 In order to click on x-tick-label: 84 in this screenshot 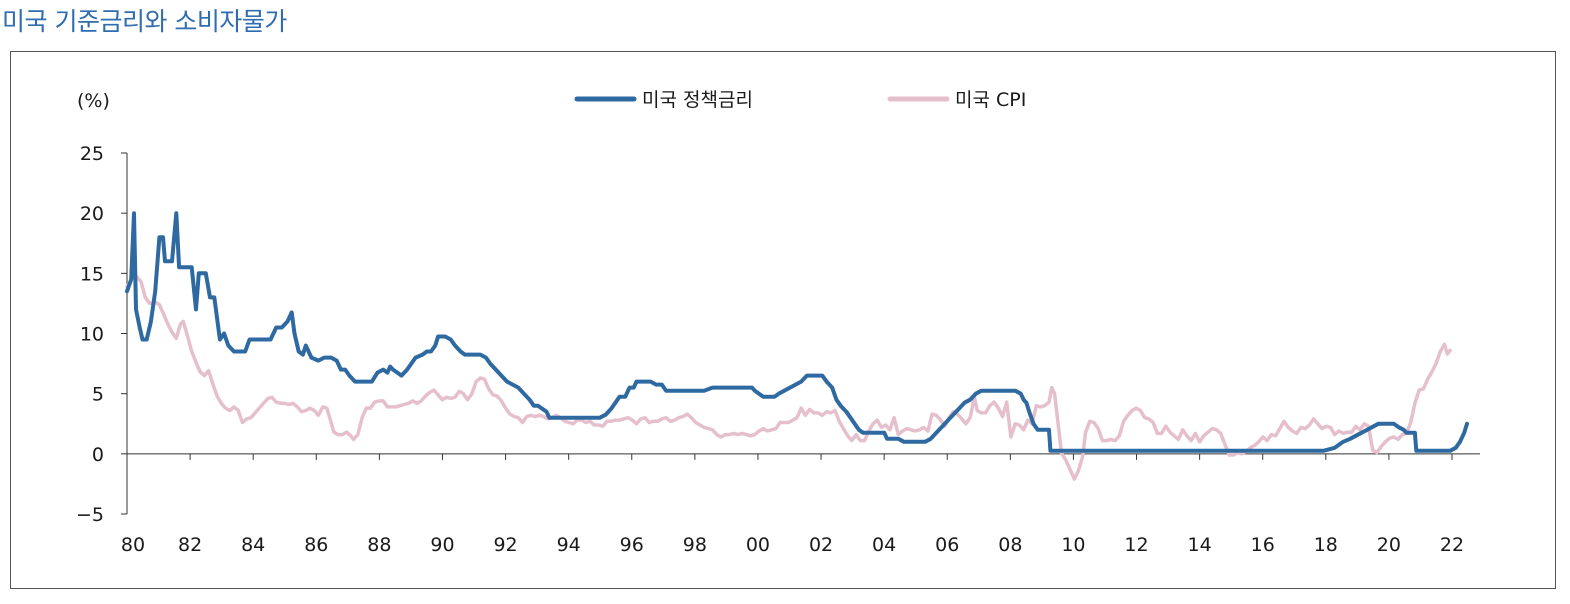, I will do `click(253, 545)`.